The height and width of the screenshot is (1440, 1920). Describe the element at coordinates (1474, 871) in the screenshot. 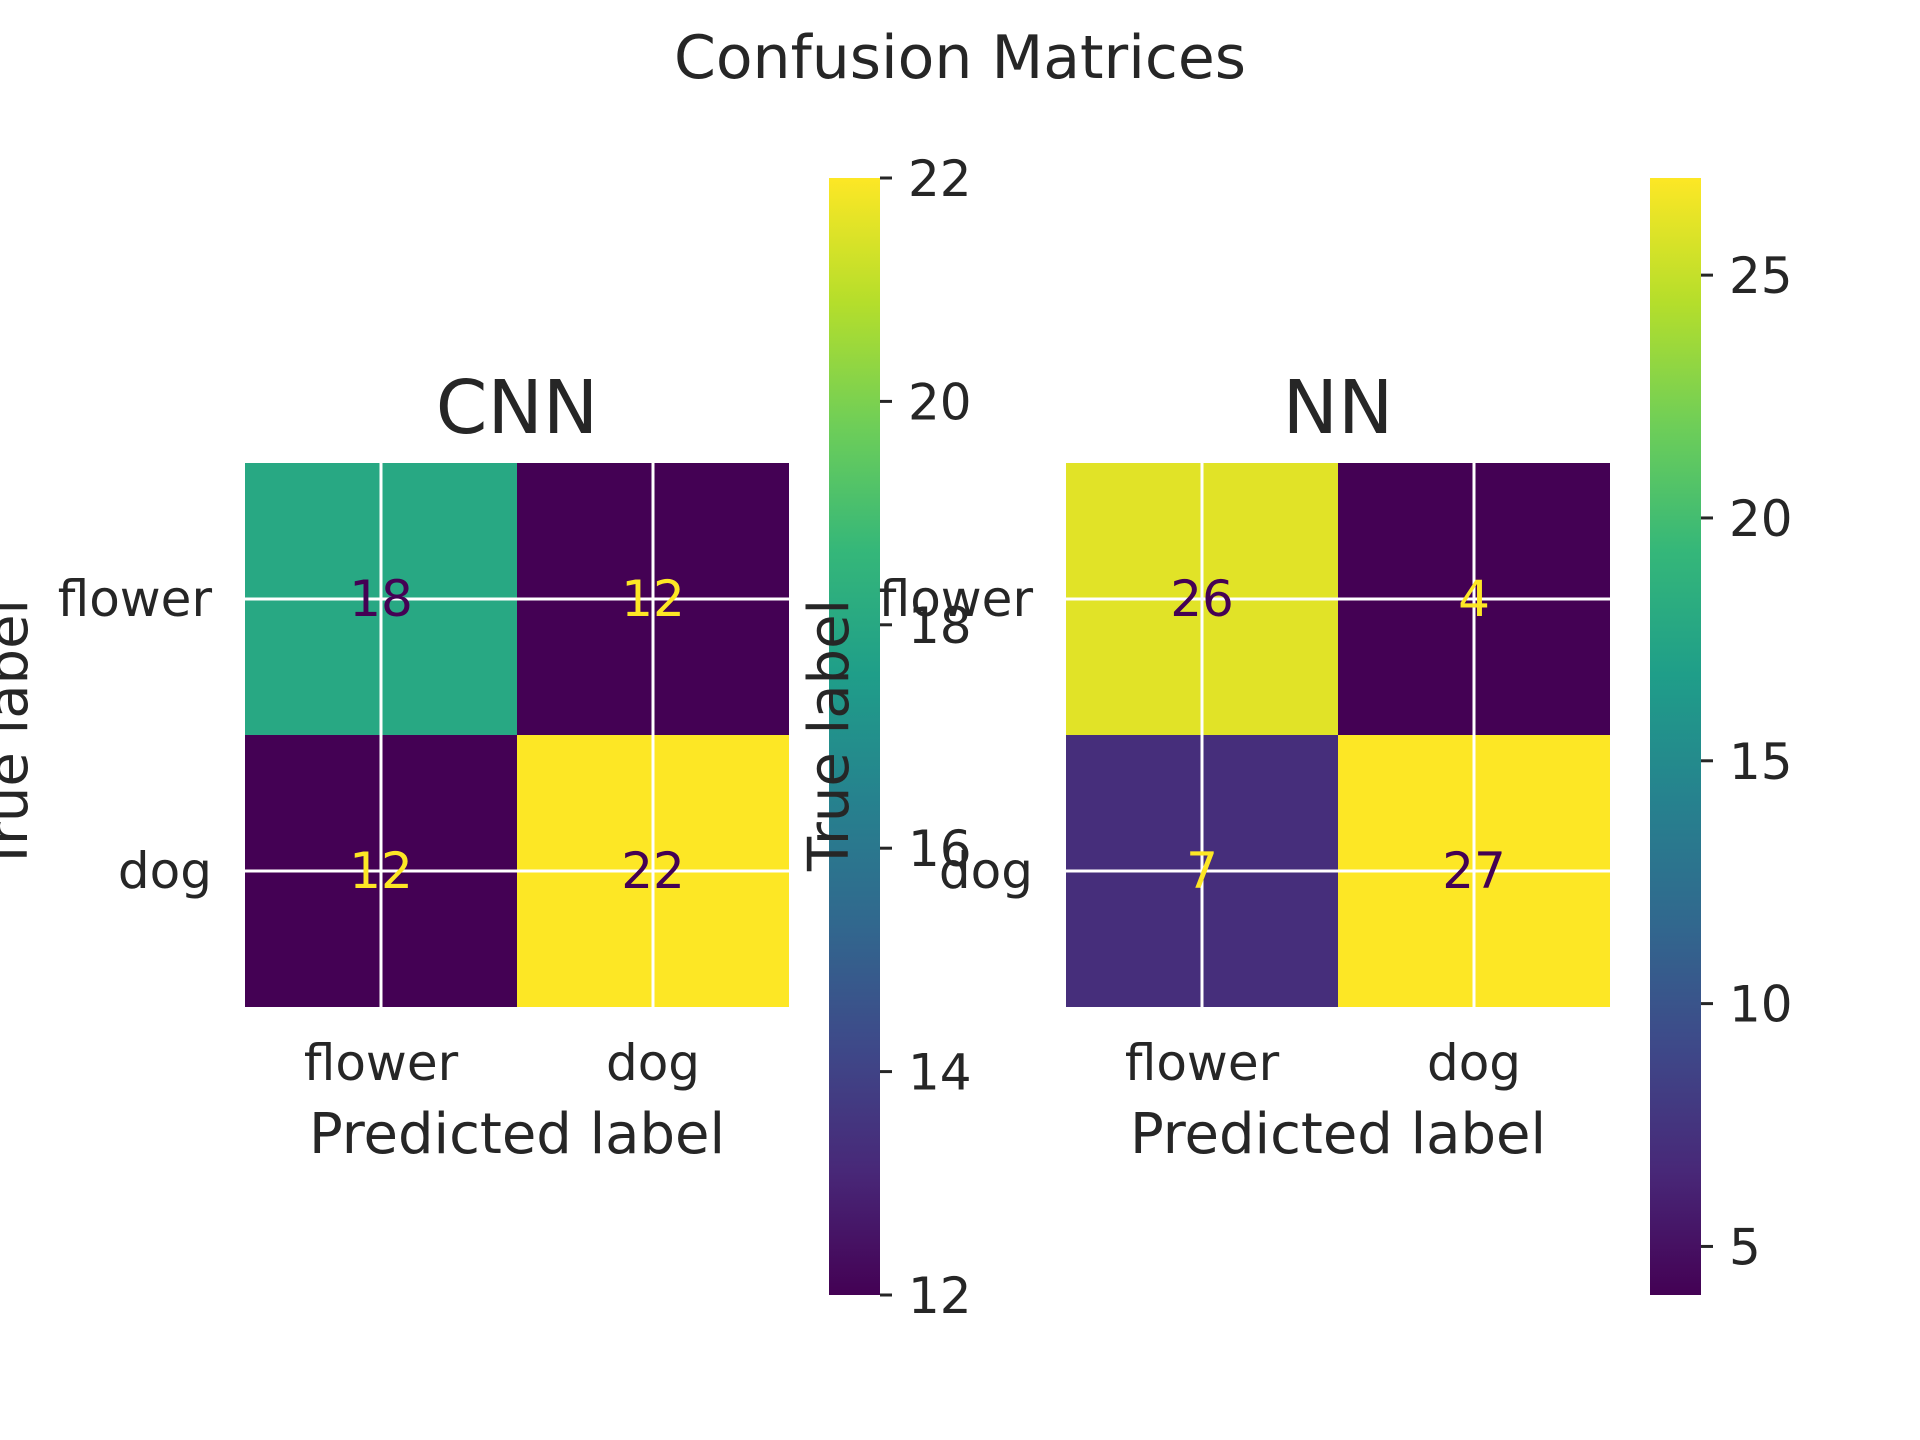

I see `cell-value-label: 27` at that location.